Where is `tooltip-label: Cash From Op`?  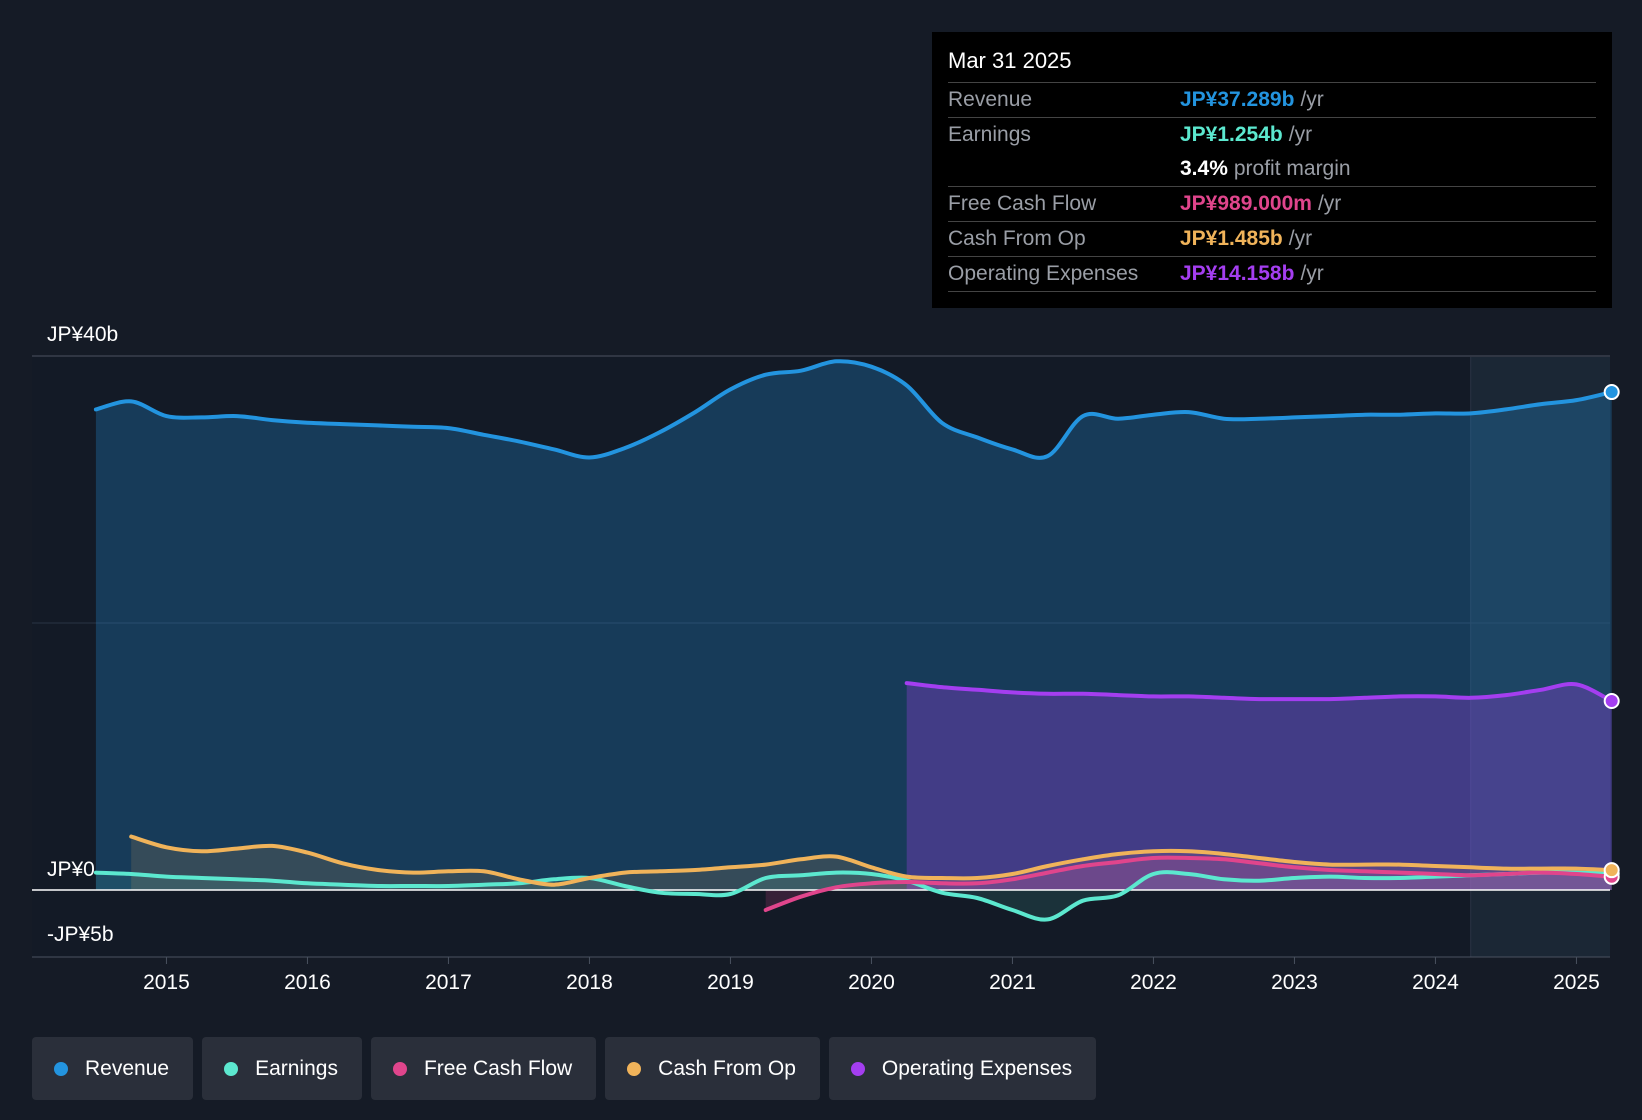
tooltip-label: Cash From Op is located at coordinates (1017, 238).